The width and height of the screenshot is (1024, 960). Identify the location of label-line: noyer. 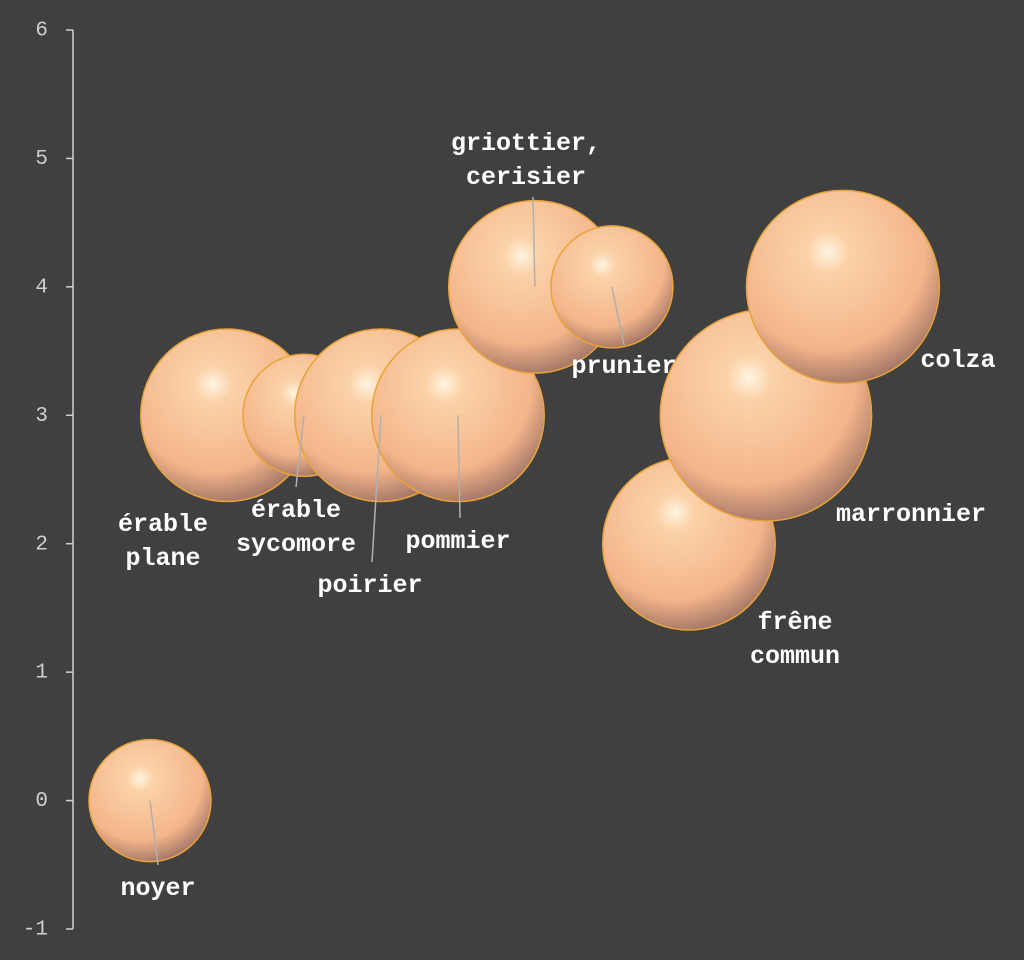
(157, 888).